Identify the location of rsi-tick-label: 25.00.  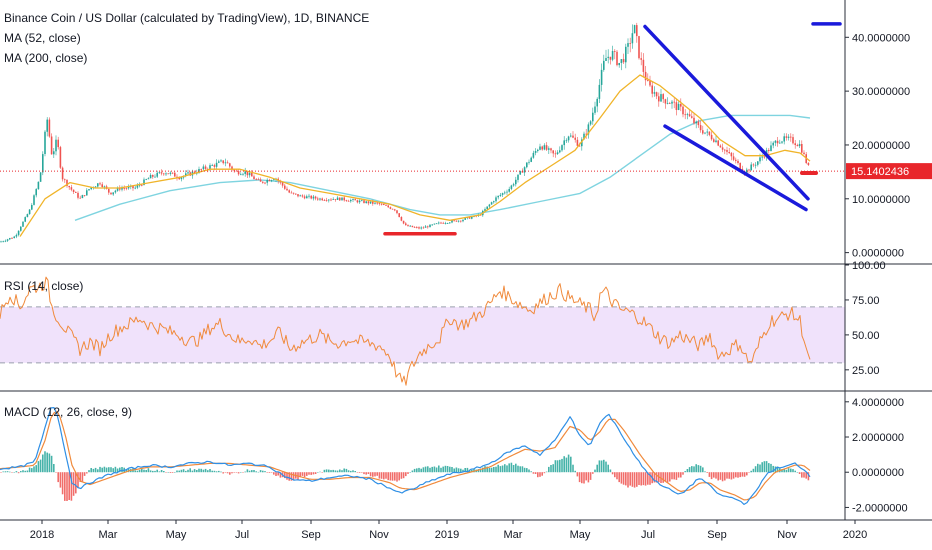
(866, 371).